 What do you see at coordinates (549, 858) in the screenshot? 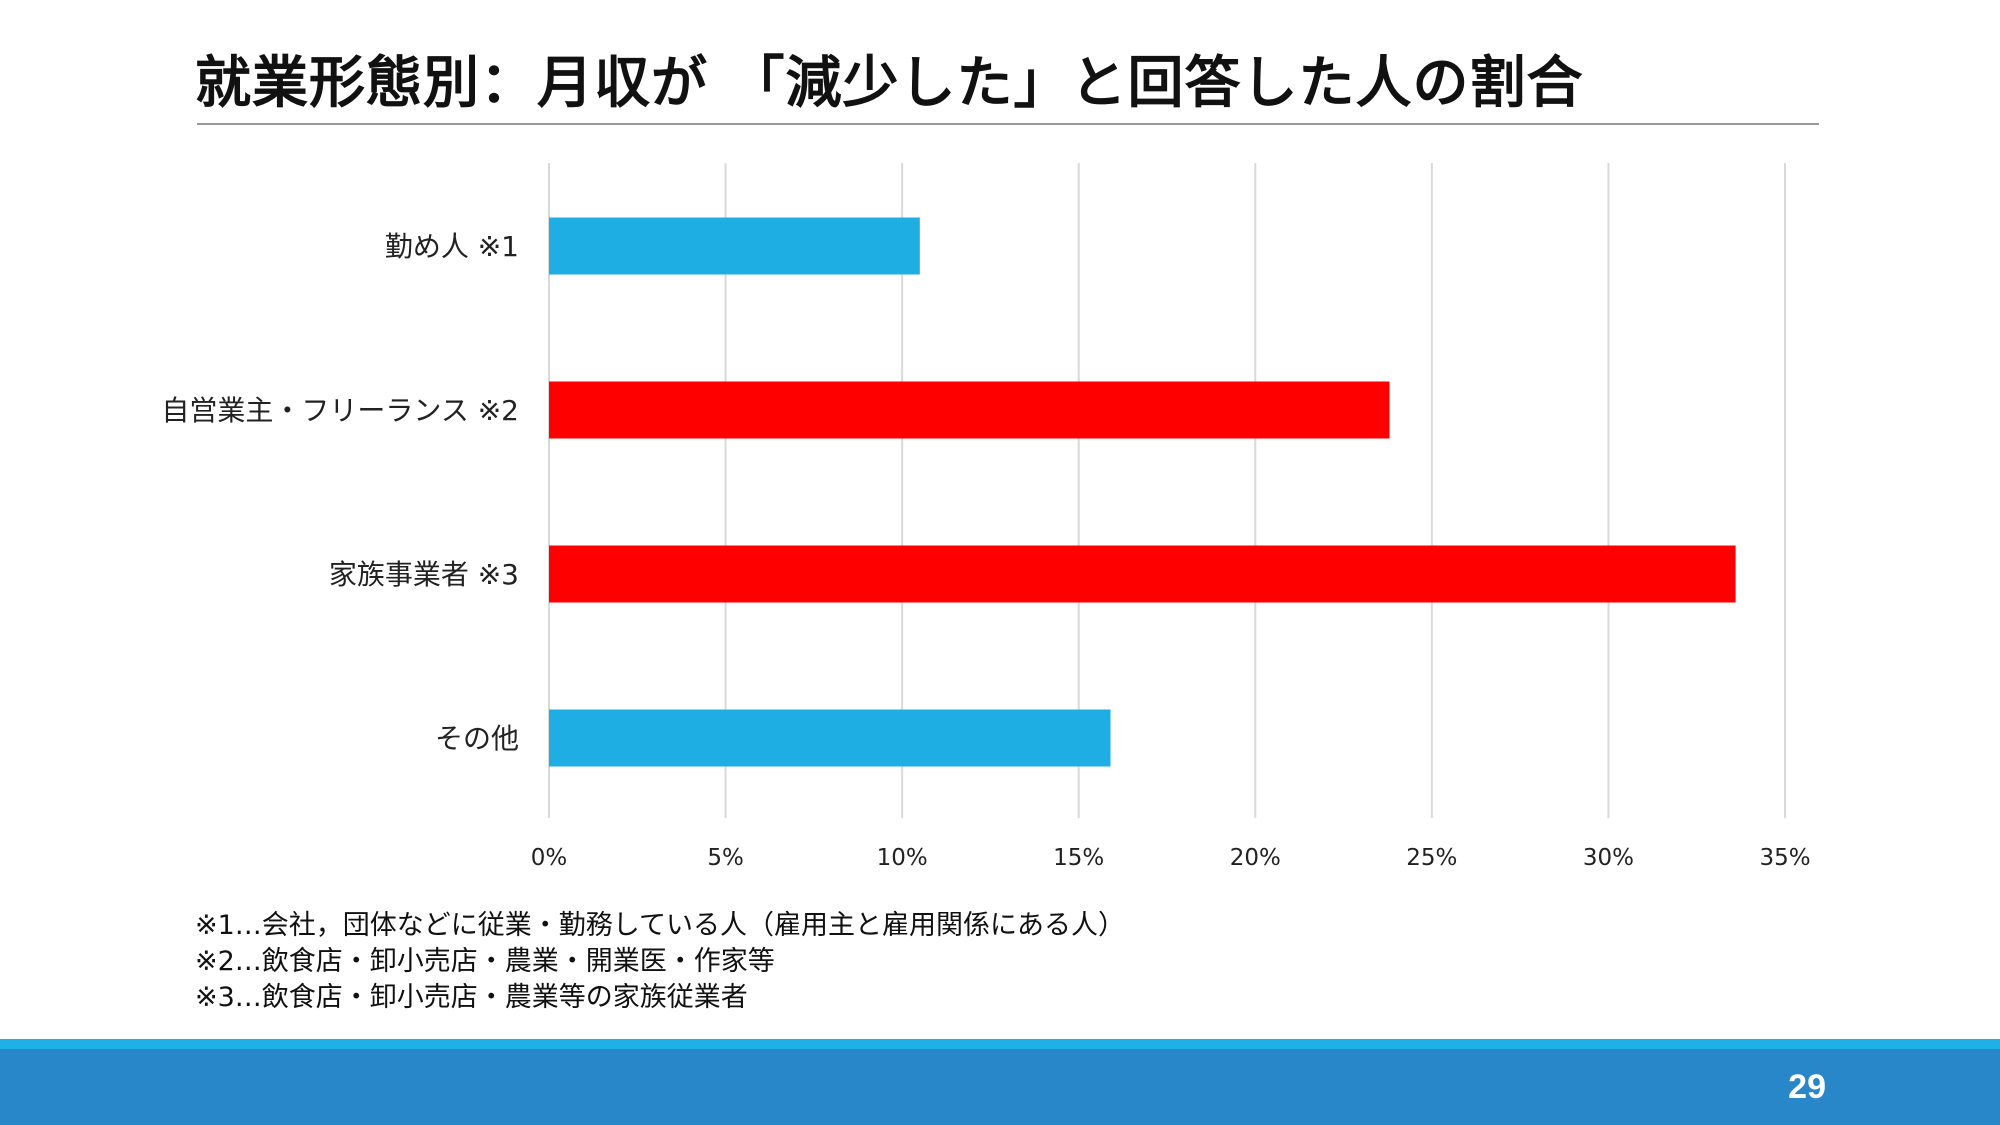
I see `x-tick-label: 0%` at bounding box center [549, 858].